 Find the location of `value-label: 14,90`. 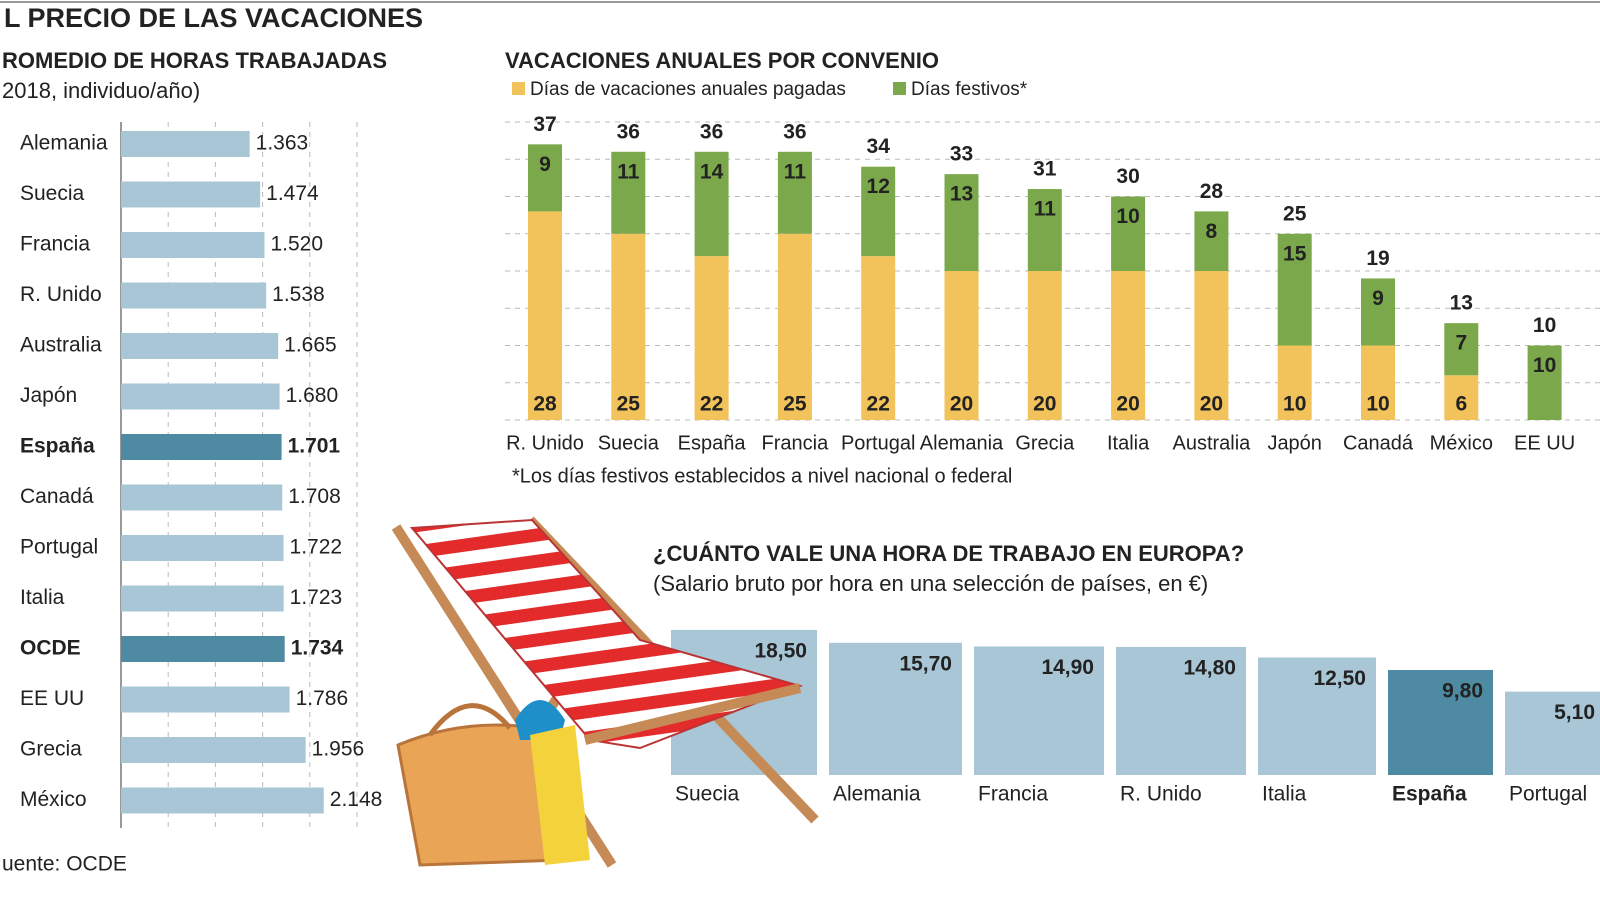

value-label: 14,90 is located at coordinates (1067, 667).